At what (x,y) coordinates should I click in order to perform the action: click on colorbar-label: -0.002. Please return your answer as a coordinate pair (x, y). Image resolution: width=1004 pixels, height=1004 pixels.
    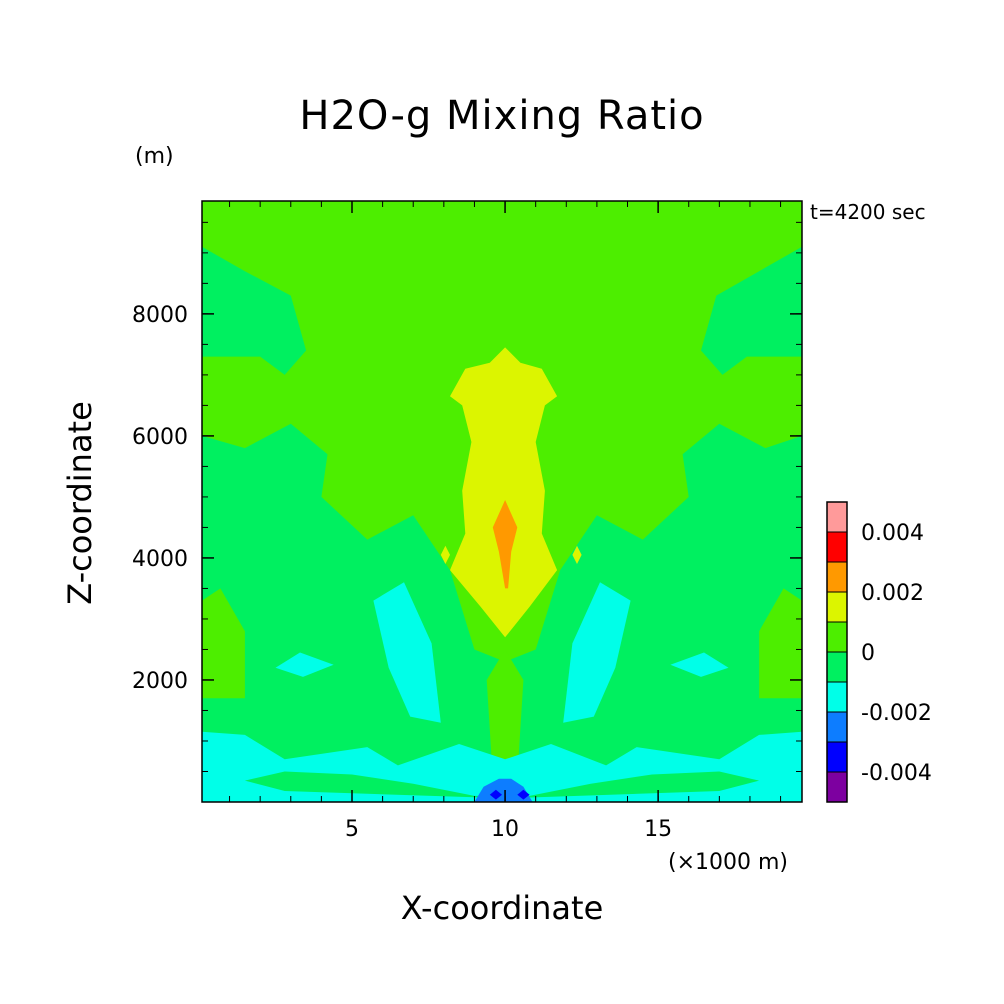
    Looking at the image, I should click on (896, 713).